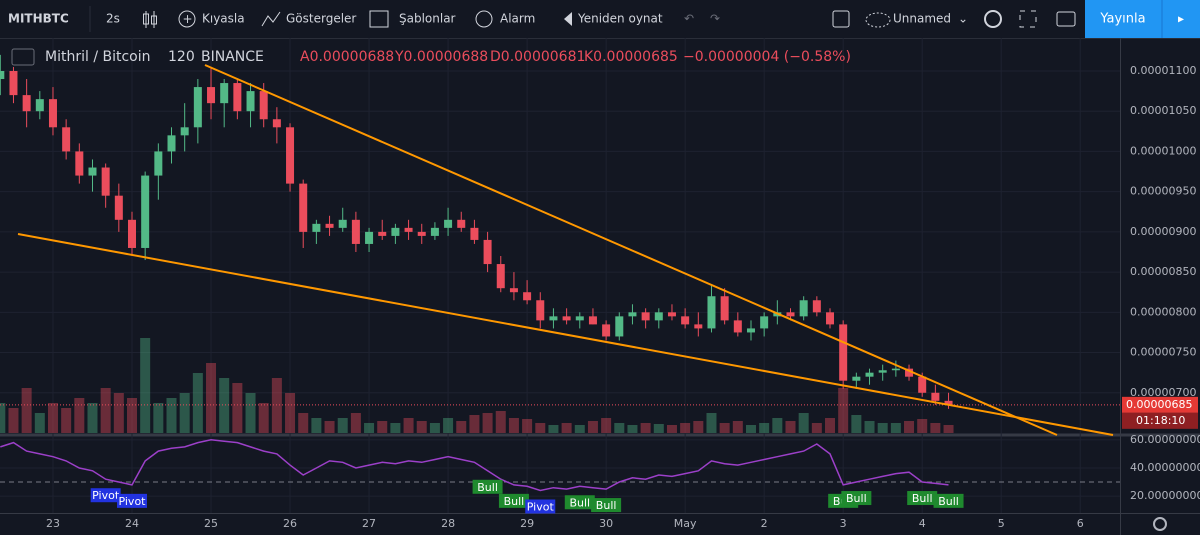 The width and height of the screenshot is (1200, 535). What do you see at coordinates (1066, 19) in the screenshot?
I see `snapshot-button` at bounding box center [1066, 19].